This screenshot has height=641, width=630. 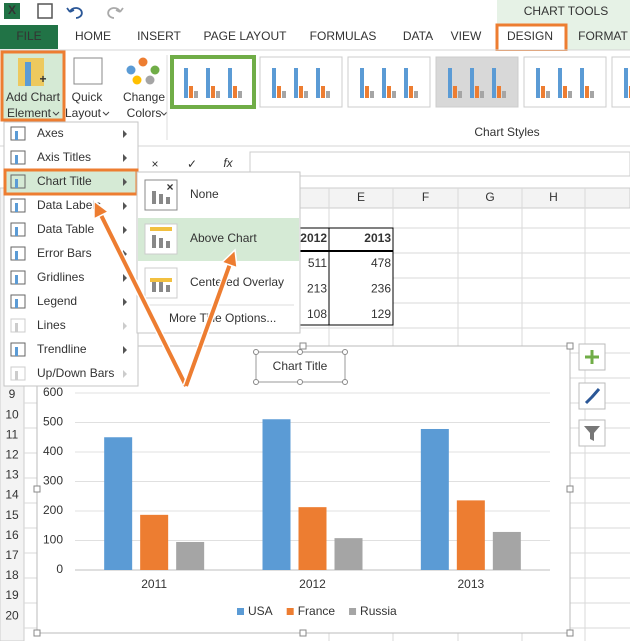 What do you see at coordinates (64, 181) in the screenshot?
I see `menu-item-label: Chart Title` at bounding box center [64, 181].